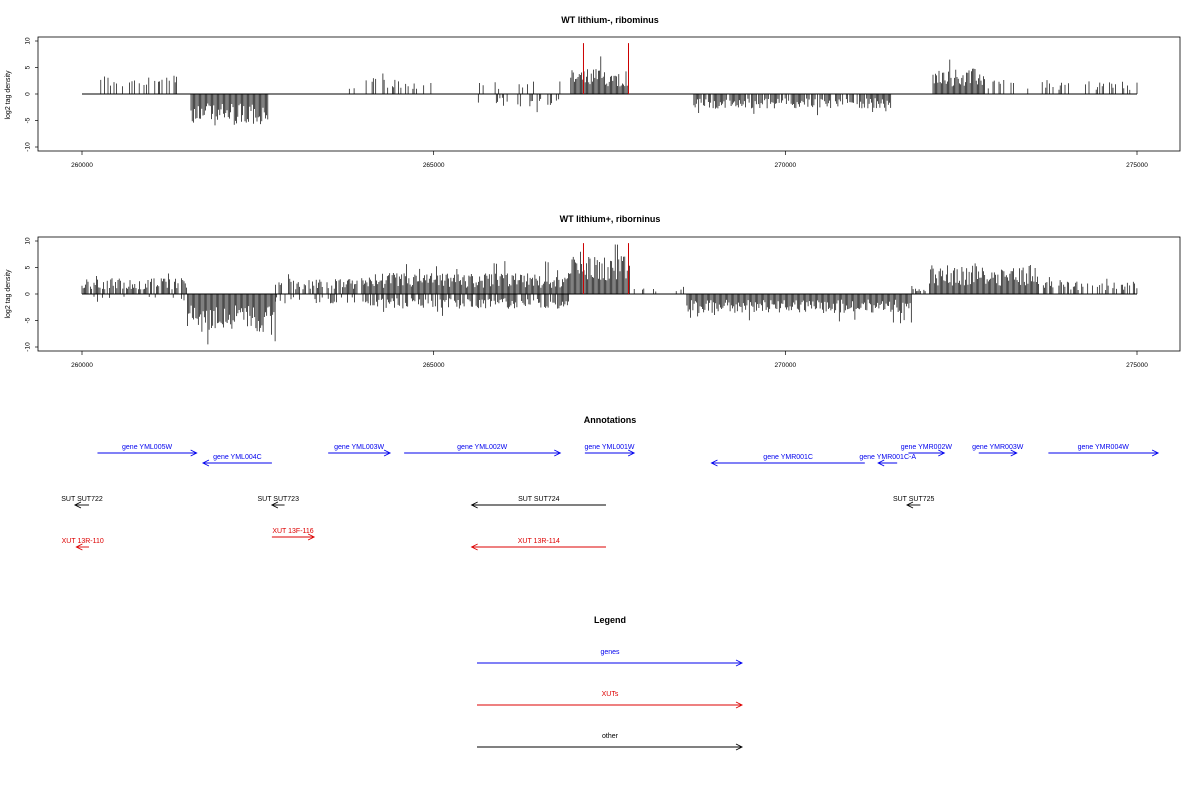 Image resolution: width=1200 pixels, height=800 pixels. What do you see at coordinates (610, 658) in the screenshot?
I see `legend-item-genes: genes` at bounding box center [610, 658].